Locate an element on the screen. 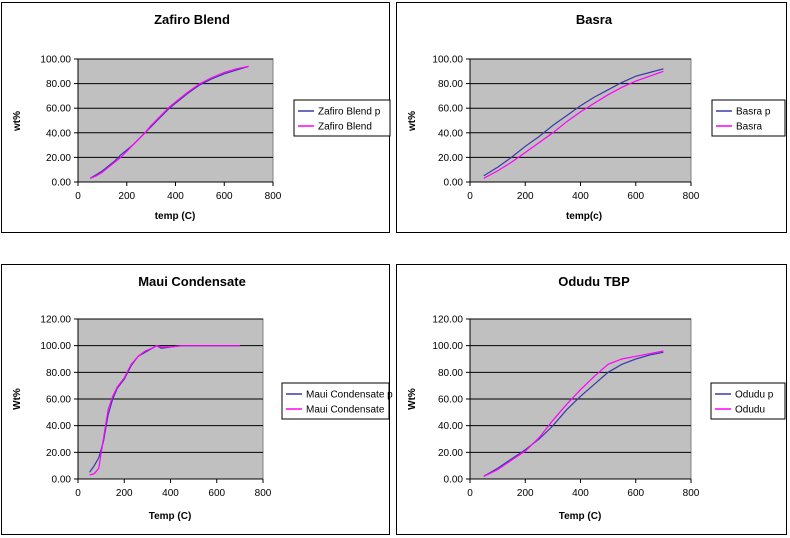 The image size is (790, 538). x-axis-label: temp (C) is located at coordinates (175, 216).